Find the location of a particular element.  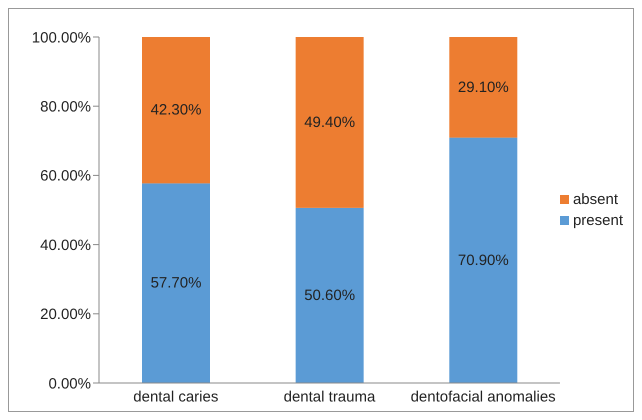

y-tick-label: 20.00% is located at coordinates (65, 315).